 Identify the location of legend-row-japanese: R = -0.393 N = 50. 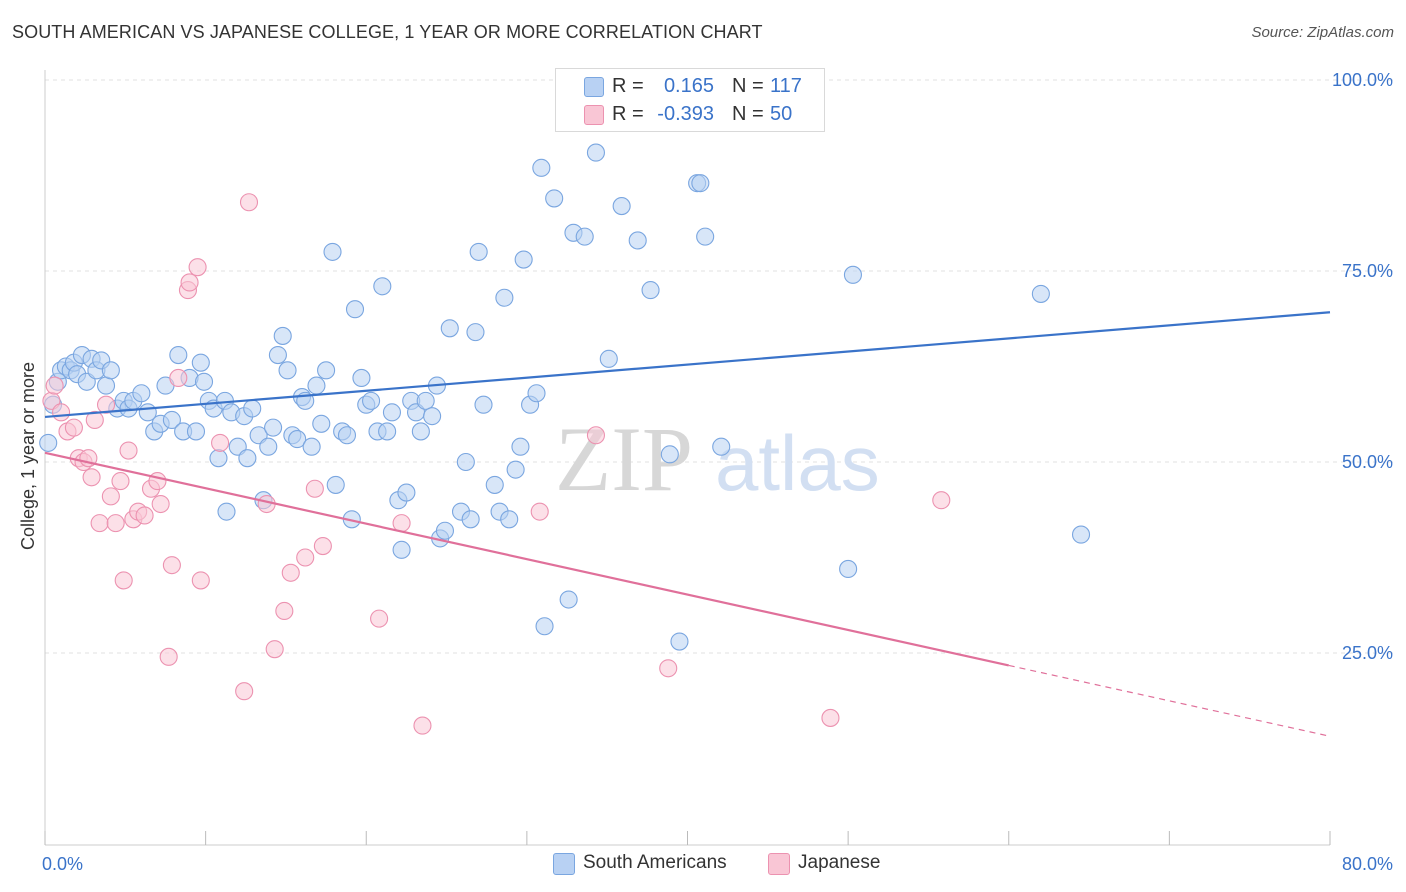
(690, 115).